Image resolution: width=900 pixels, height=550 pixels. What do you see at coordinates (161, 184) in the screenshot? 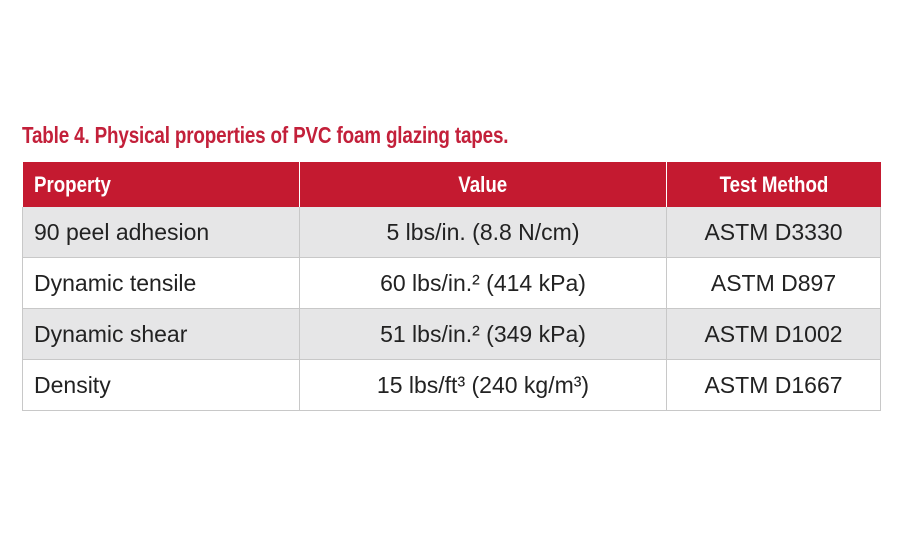
I see `header-cell: Property` at bounding box center [161, 184].